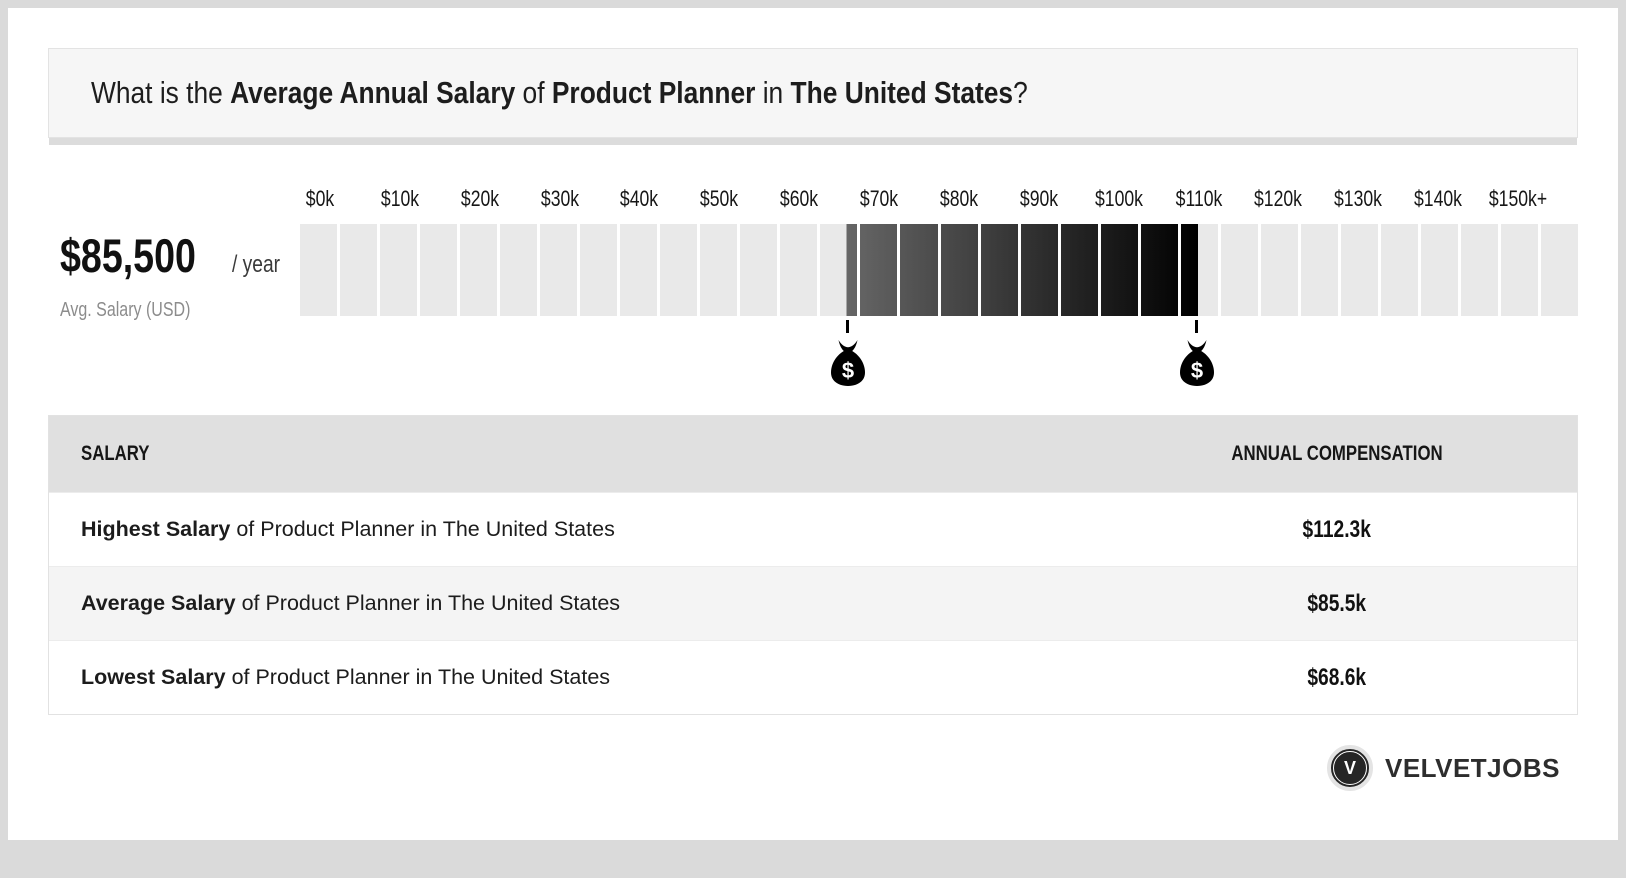  I want to click on title-part: The United States, so click(902, 92).